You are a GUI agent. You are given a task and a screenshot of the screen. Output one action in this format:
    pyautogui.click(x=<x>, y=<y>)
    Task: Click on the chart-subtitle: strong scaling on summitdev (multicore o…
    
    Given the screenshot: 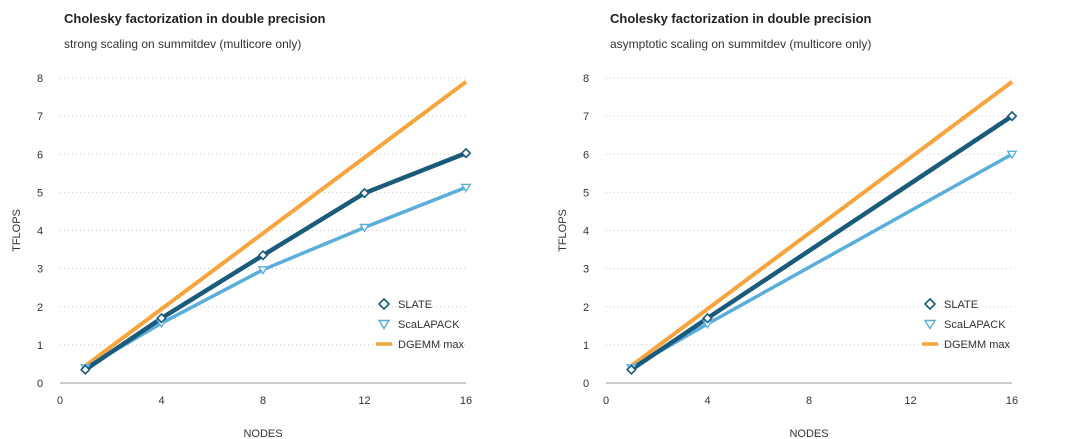 What is the action you would take?
    pyautogui.click(x=183, y=44)
    